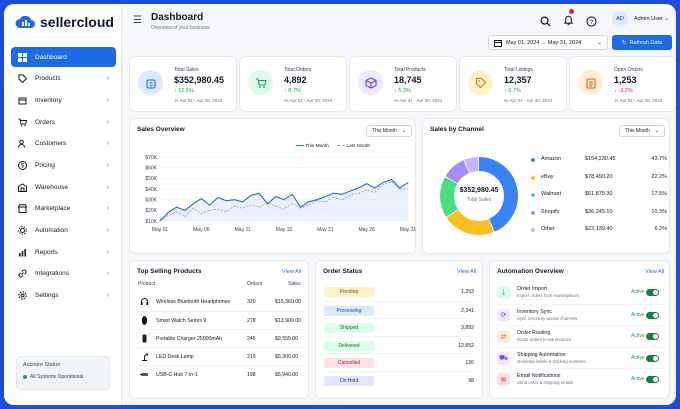 The height and width of the screenshot is (409, 680). Describe the element at coordinates (400, 309) in the screenshot. I see `status-row: Processing 2,341` at that location.